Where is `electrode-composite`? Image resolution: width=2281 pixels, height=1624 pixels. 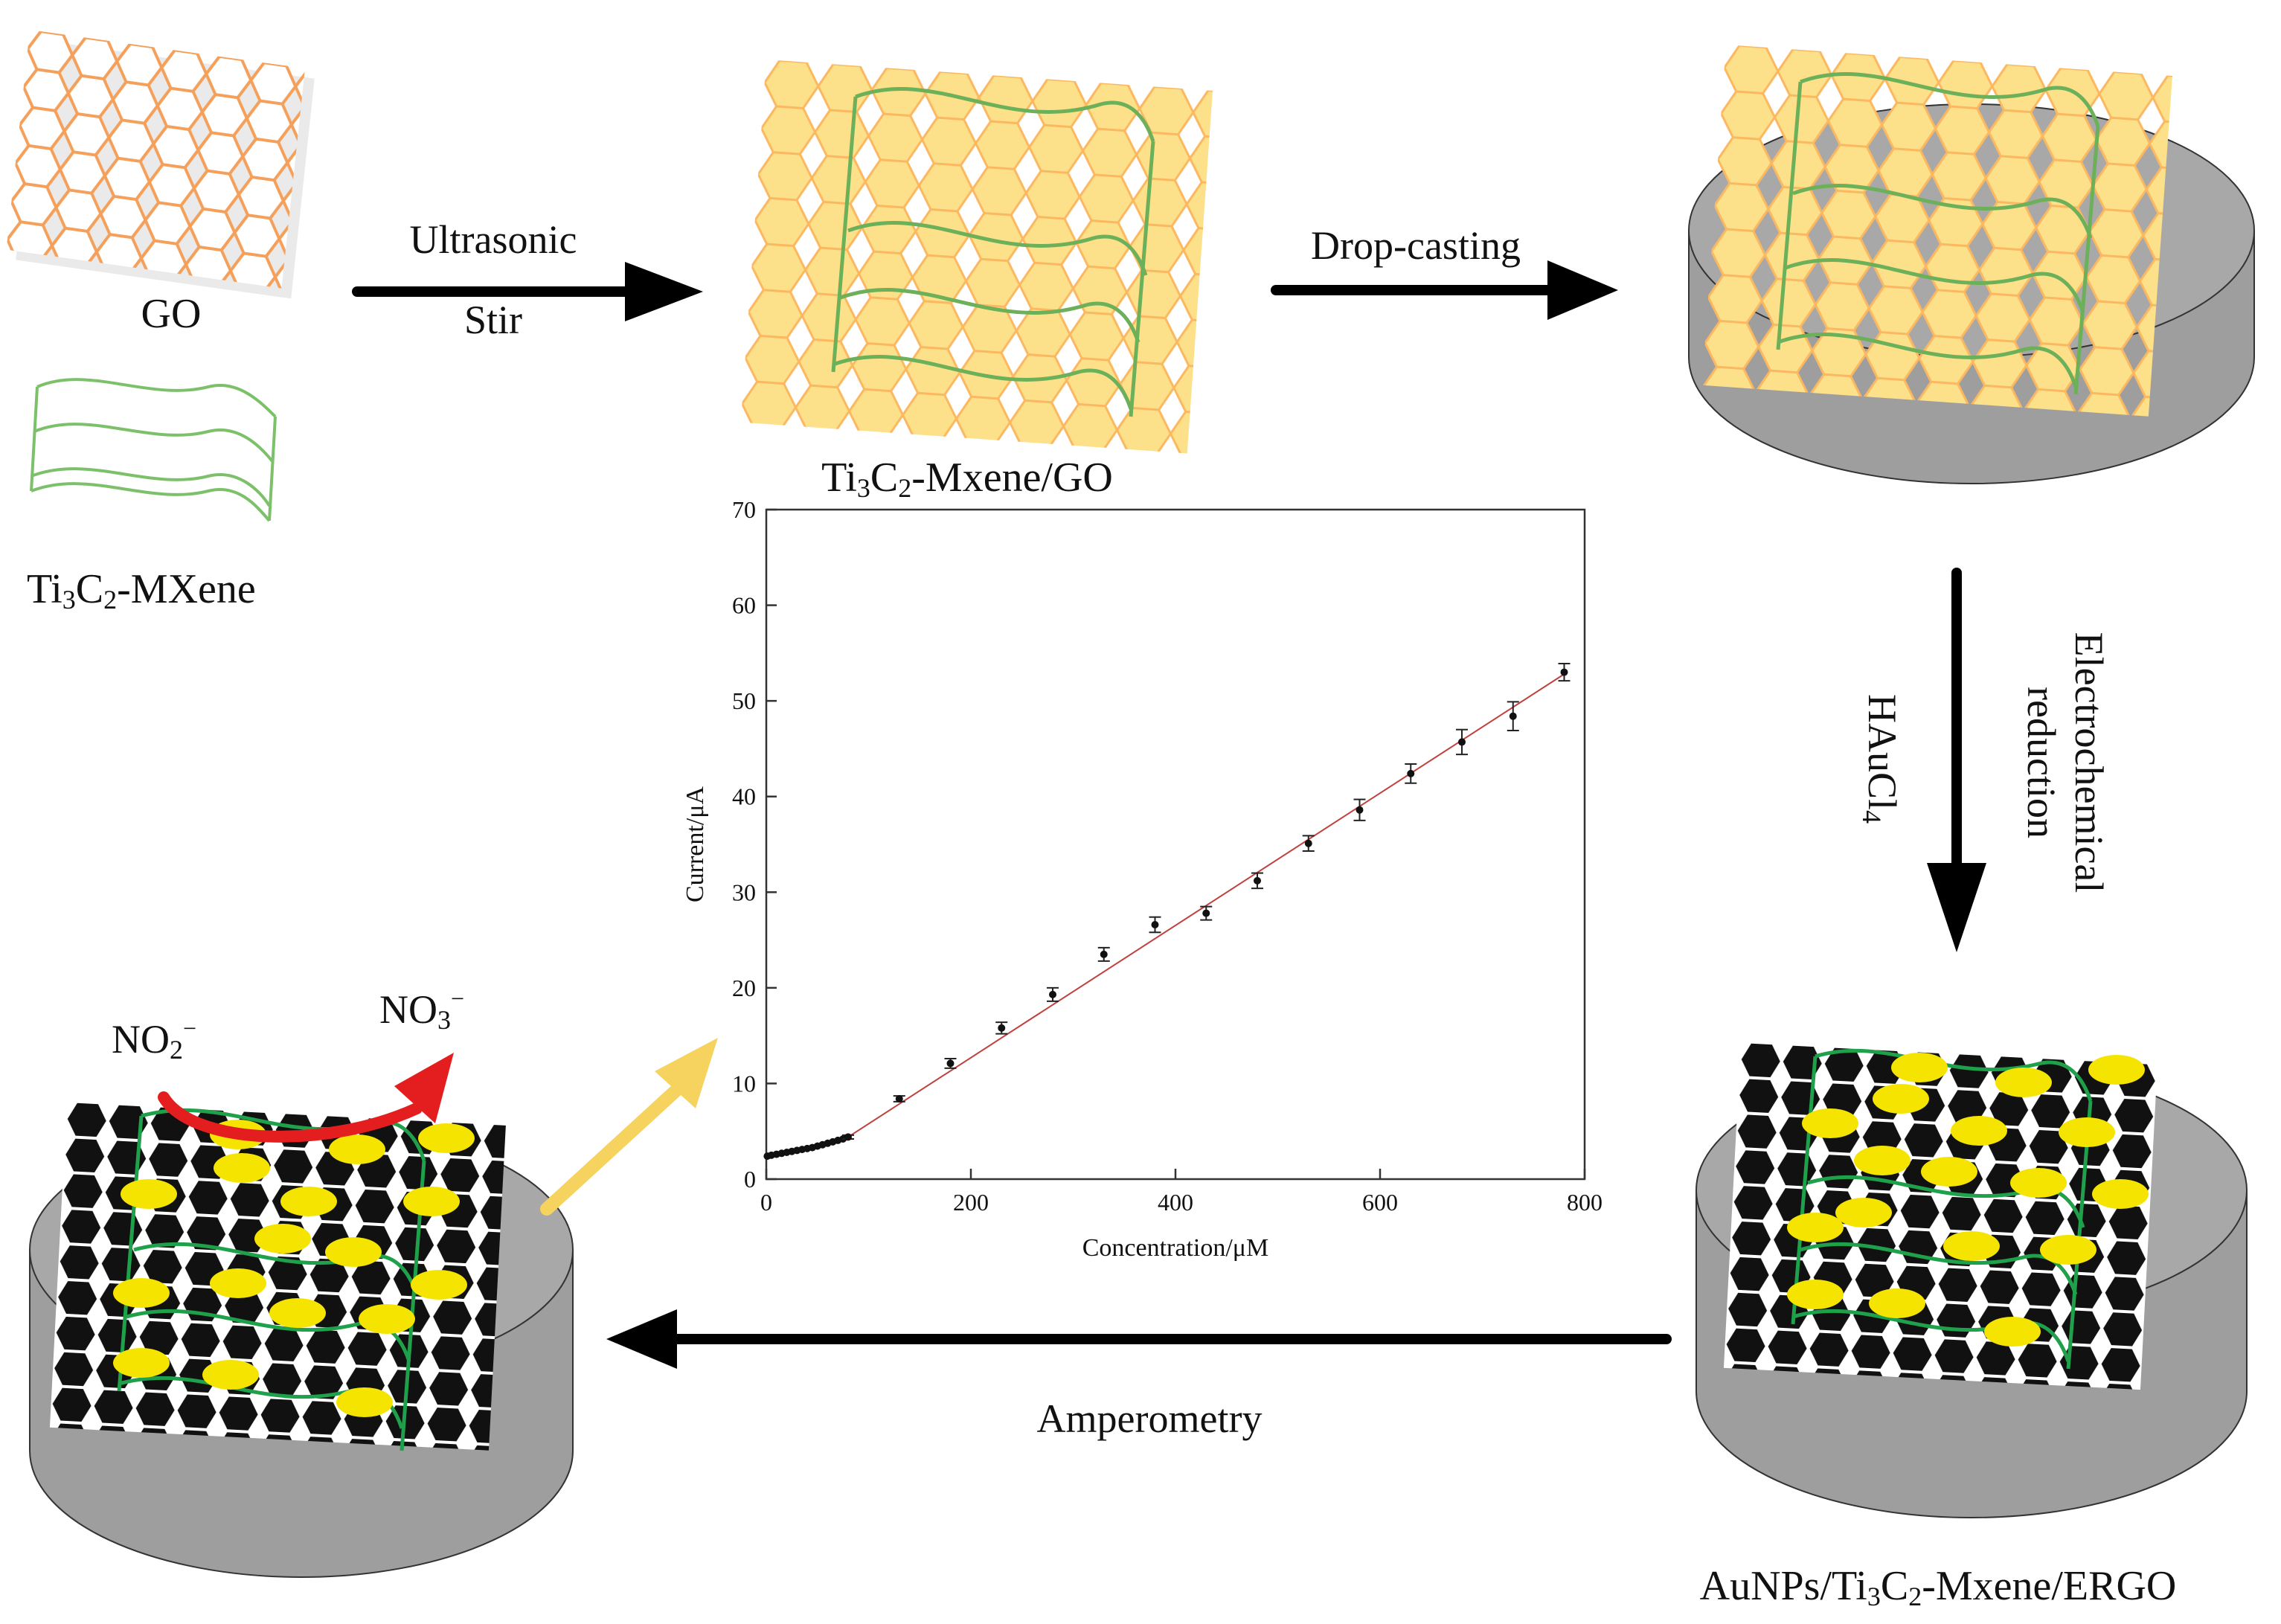 electrode-composite is located at coordinates (1971, 264).